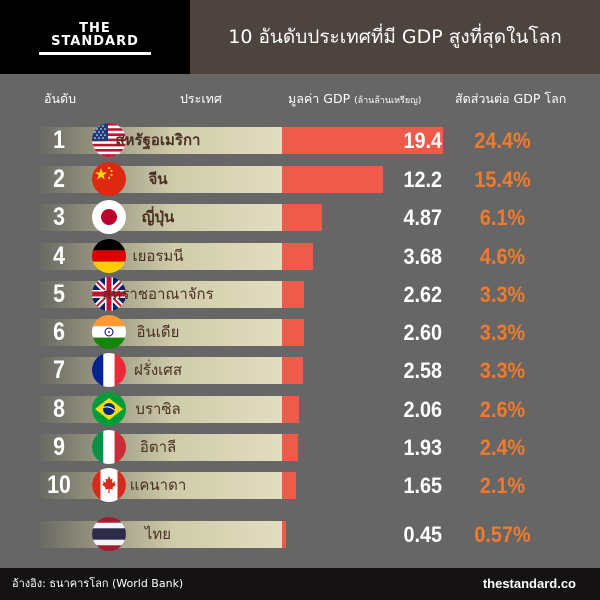 The image size is (600, 600). I want to click on gdp-share: 2.4%, so click(502, 447).